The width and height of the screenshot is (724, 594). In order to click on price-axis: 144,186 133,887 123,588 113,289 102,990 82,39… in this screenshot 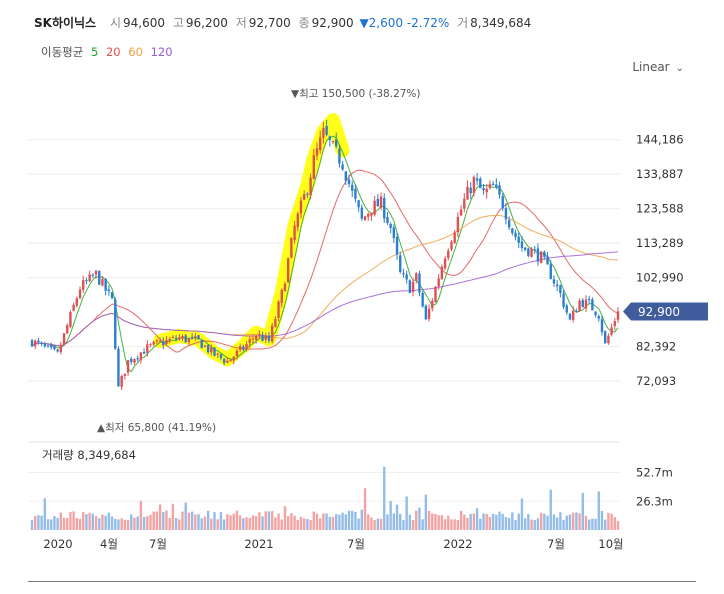, I will do `click(660, 261)`.